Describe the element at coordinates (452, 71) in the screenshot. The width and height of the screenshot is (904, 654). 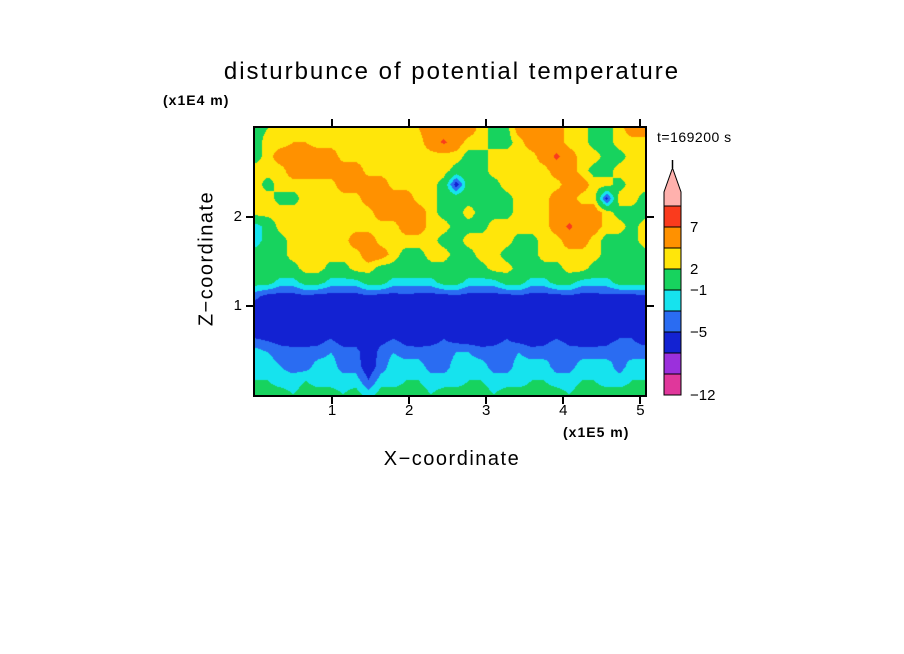
I see `figure-title: disturbunce of potential temperature` at that location.